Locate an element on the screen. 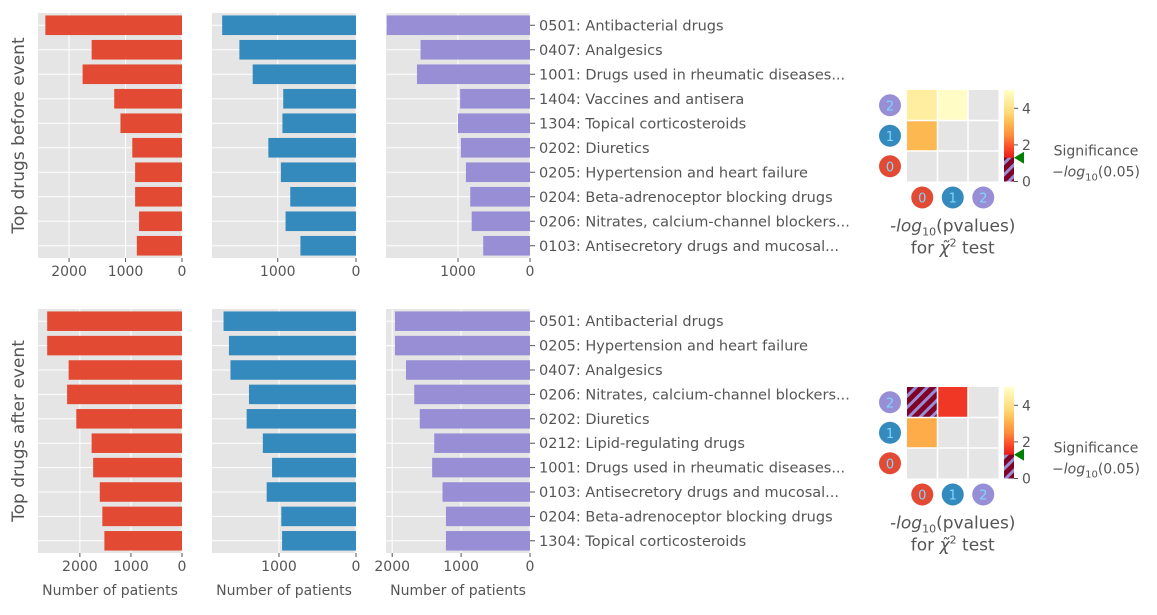 The height and width of the screenshot is (615, 1157). threshold-formula: −log10(0.05) is located at coordinates (1096, 174).